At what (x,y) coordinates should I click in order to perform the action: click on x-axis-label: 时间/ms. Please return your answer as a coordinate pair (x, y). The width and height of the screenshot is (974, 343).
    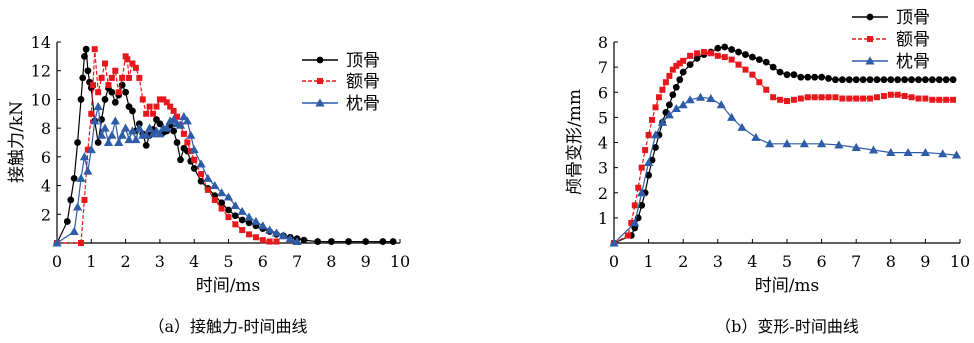
    Looking at the image, I should click on (787, 286).